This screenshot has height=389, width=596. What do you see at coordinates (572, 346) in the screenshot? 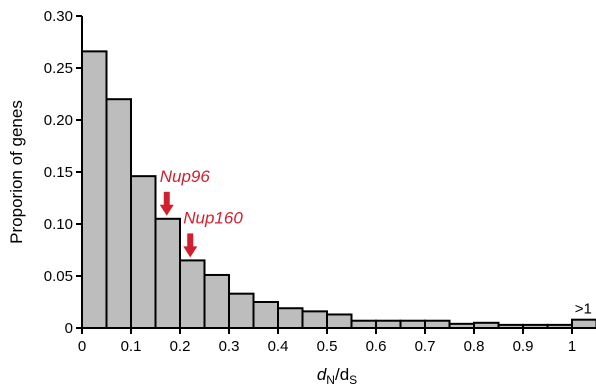
I see `x-tick-label: 1` at bounding box center [572, 346].